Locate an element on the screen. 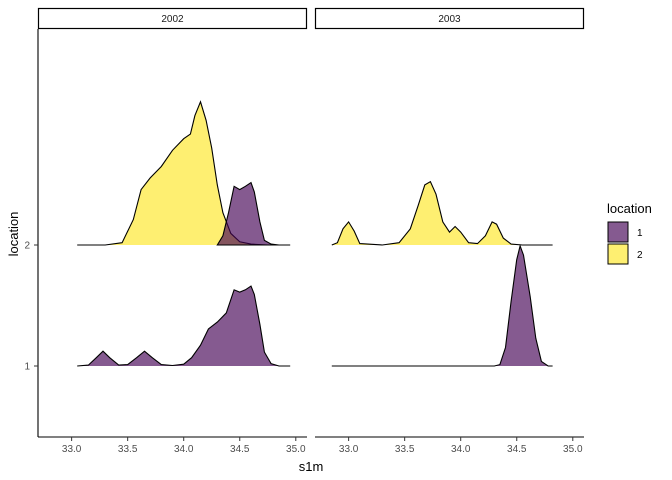 The image size is (672, 480). density-area-2002-loc1 is located at coordinates (184, 326).